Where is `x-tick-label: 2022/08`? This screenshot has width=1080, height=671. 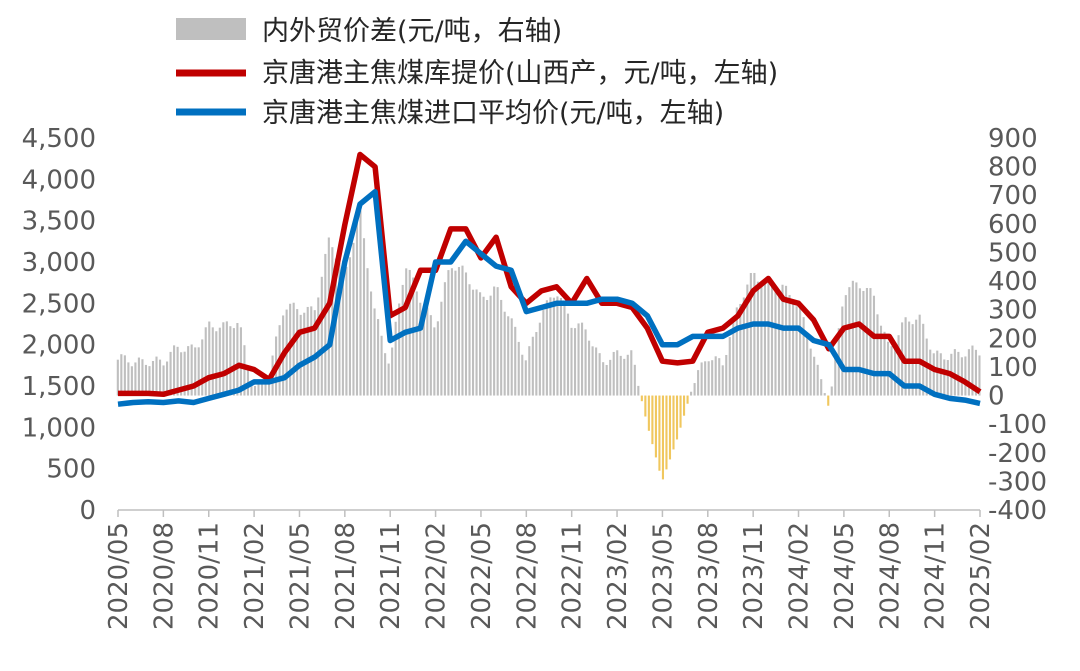
x-tick-label: 2022/08 is located at coordinates (527, 576).